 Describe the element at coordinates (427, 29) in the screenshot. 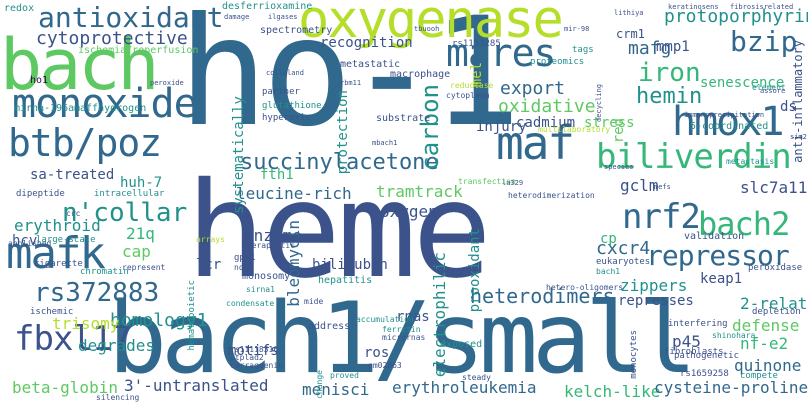

I see `word-tbuooh: tbuooh` at that location.